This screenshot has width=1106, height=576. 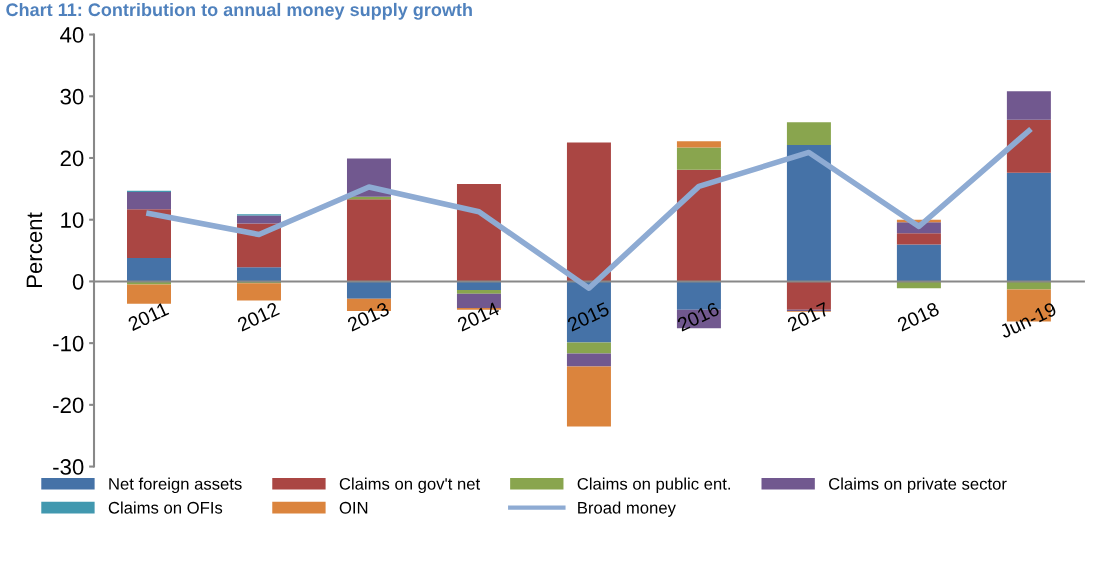 What do you see at coordinates (918, 485) in the screenshot?
I see `legend-label: Claims on private sector` at bounding box center [918, 485].